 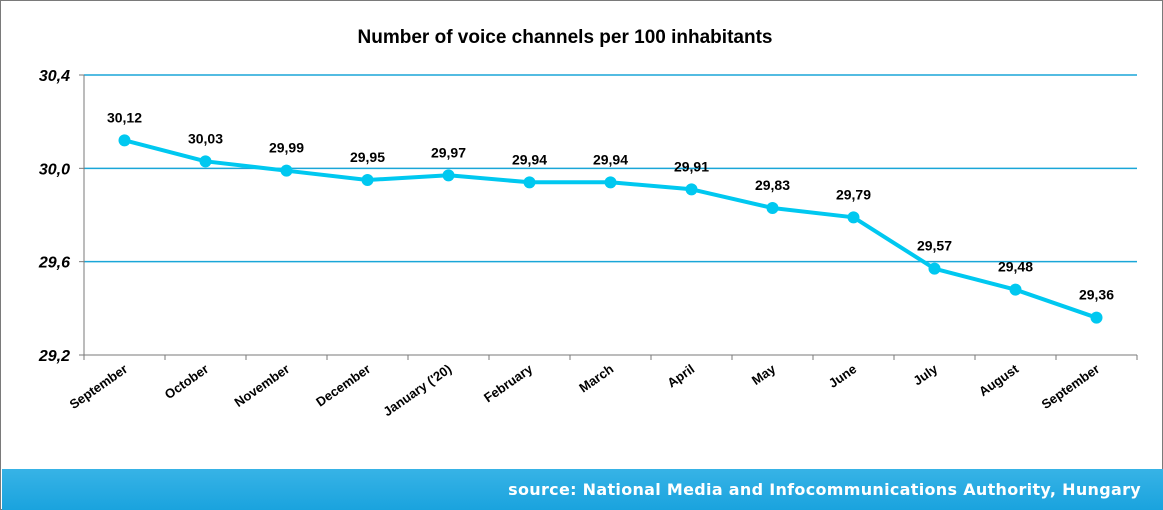 I want to click on data-label: 29,95, so click(x=367, y=157).